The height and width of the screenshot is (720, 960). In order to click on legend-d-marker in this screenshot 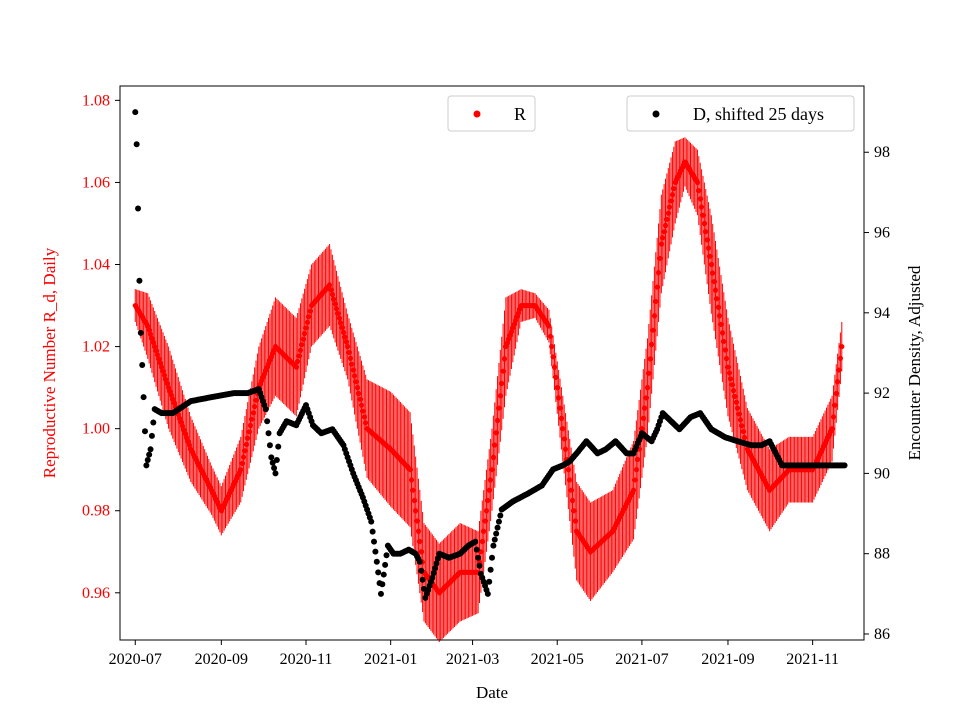, I will do `click(656, 114)`.